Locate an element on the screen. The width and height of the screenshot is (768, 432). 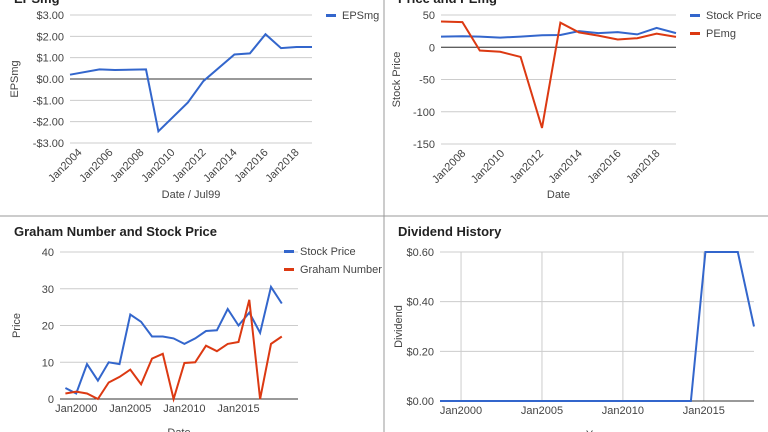
chart-title: Graham Number and Stock Price is located at coordinates (115, 231).